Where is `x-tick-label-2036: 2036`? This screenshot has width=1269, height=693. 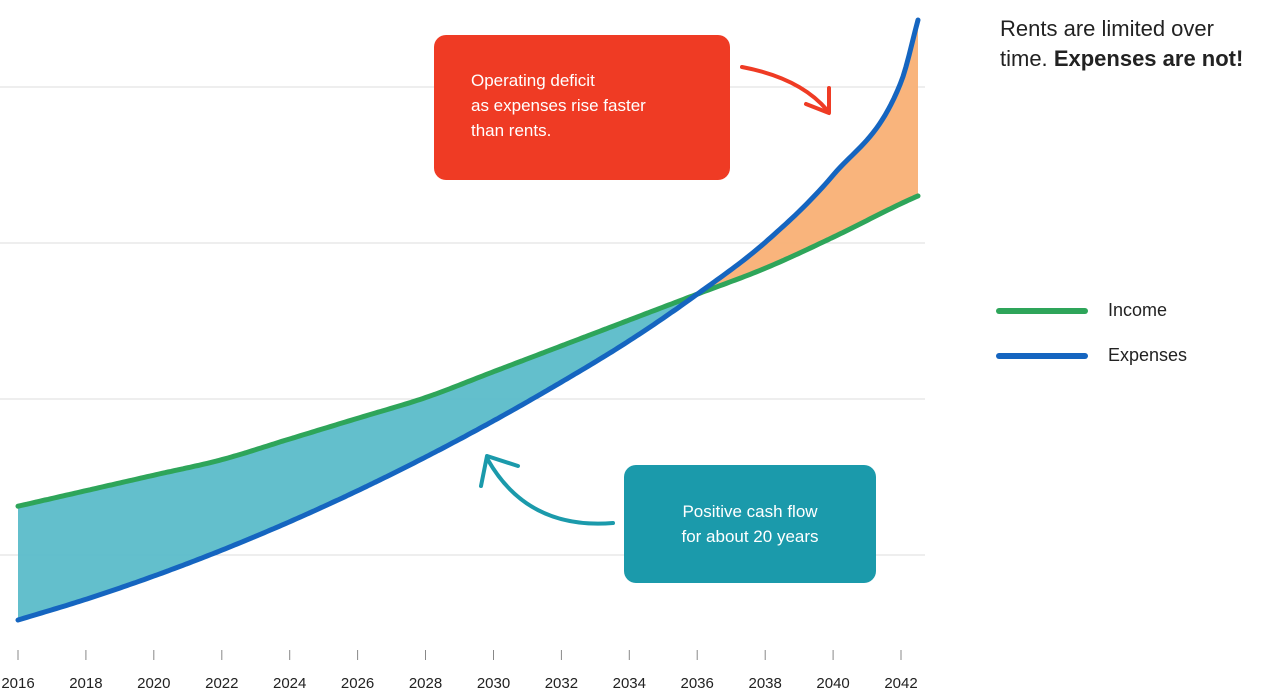
x-tick-label-2036: 2036 is located at coordinates (697, 683).